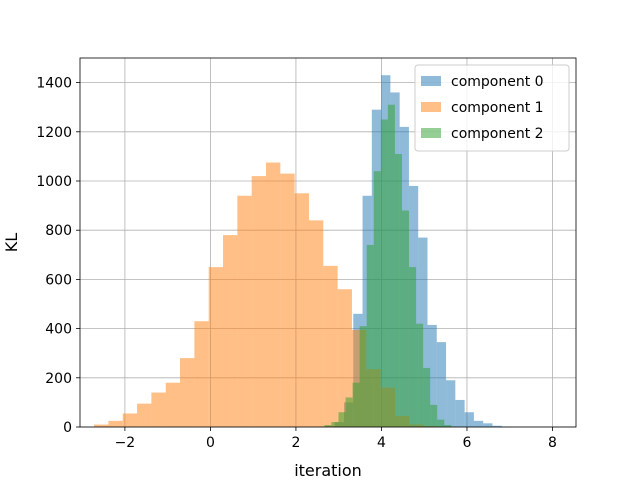 This screenshot has width=640, height=480. Describe the element at coordinates (328, 470) in the screenshot. I see `x-axis-label: iteration` at that location.